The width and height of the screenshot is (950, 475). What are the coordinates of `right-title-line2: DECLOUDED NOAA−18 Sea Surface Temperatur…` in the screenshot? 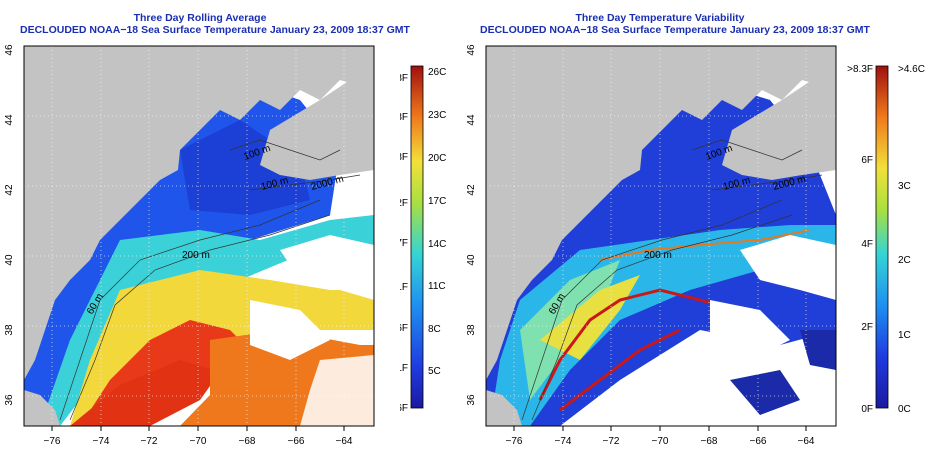 It's located at (675, 30).